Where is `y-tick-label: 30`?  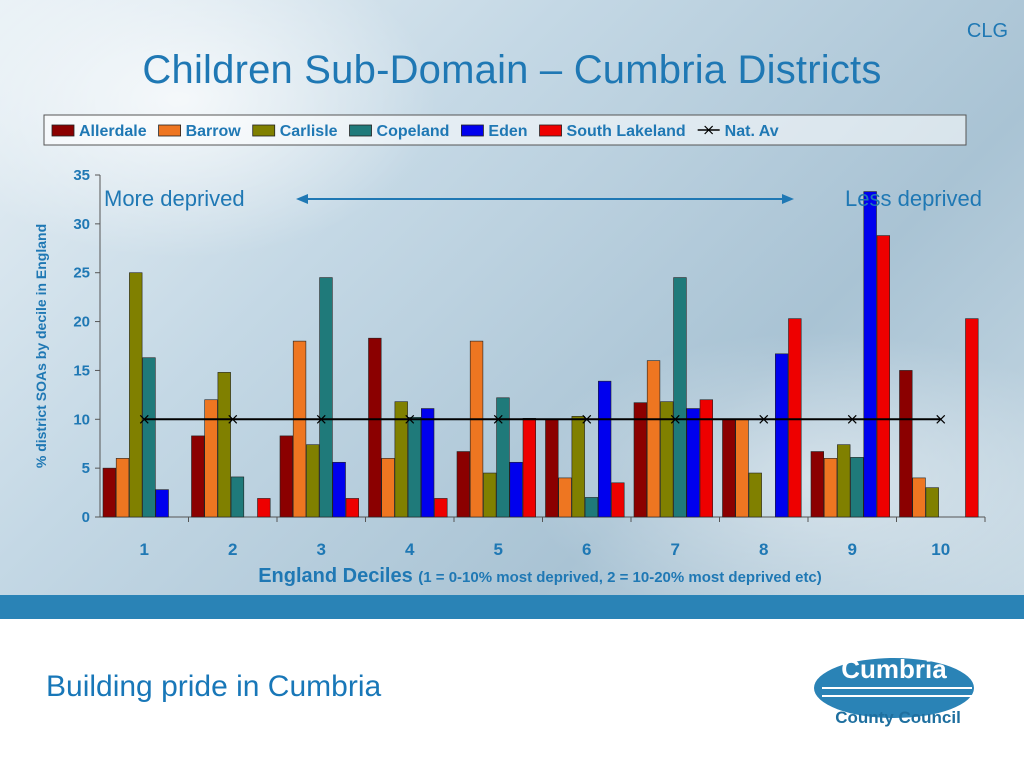 y-tick-label: 30 is located at coordinates (81, 224).